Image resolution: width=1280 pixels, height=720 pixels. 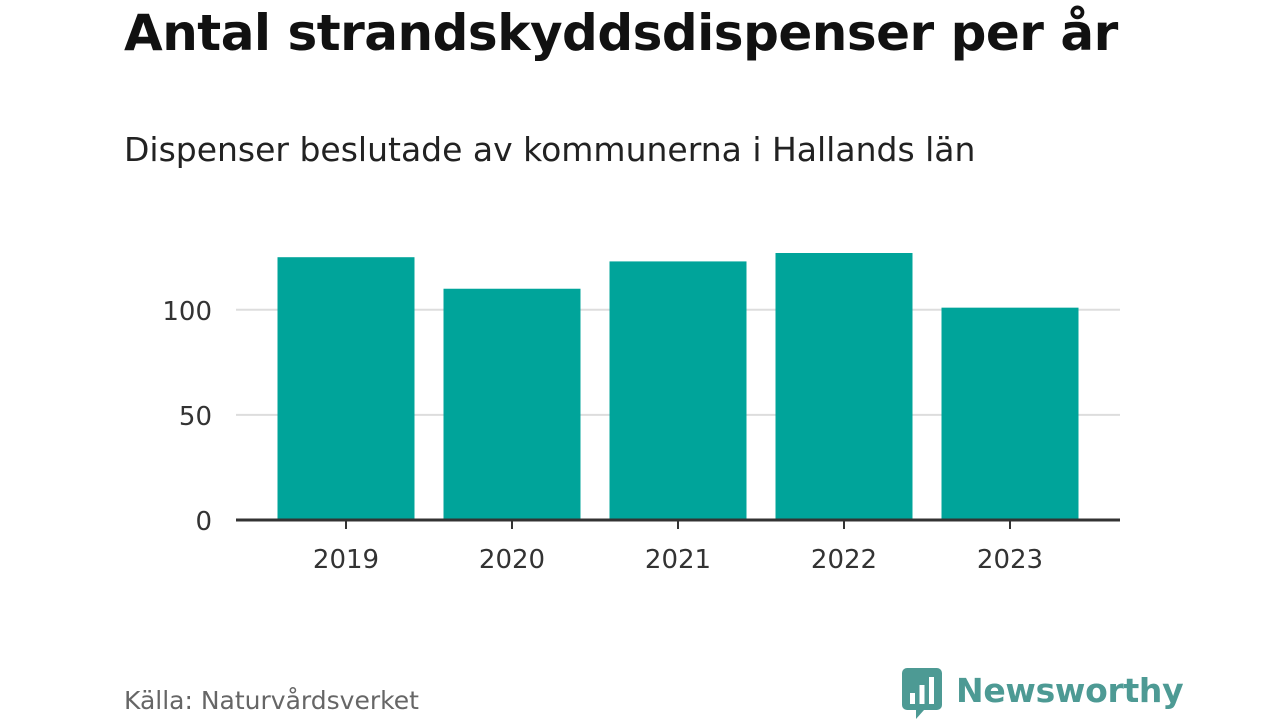 What do you see at coordinates (678, 390) in the screenshot?
I see `bar-2021` at bounding box center [678, 390].